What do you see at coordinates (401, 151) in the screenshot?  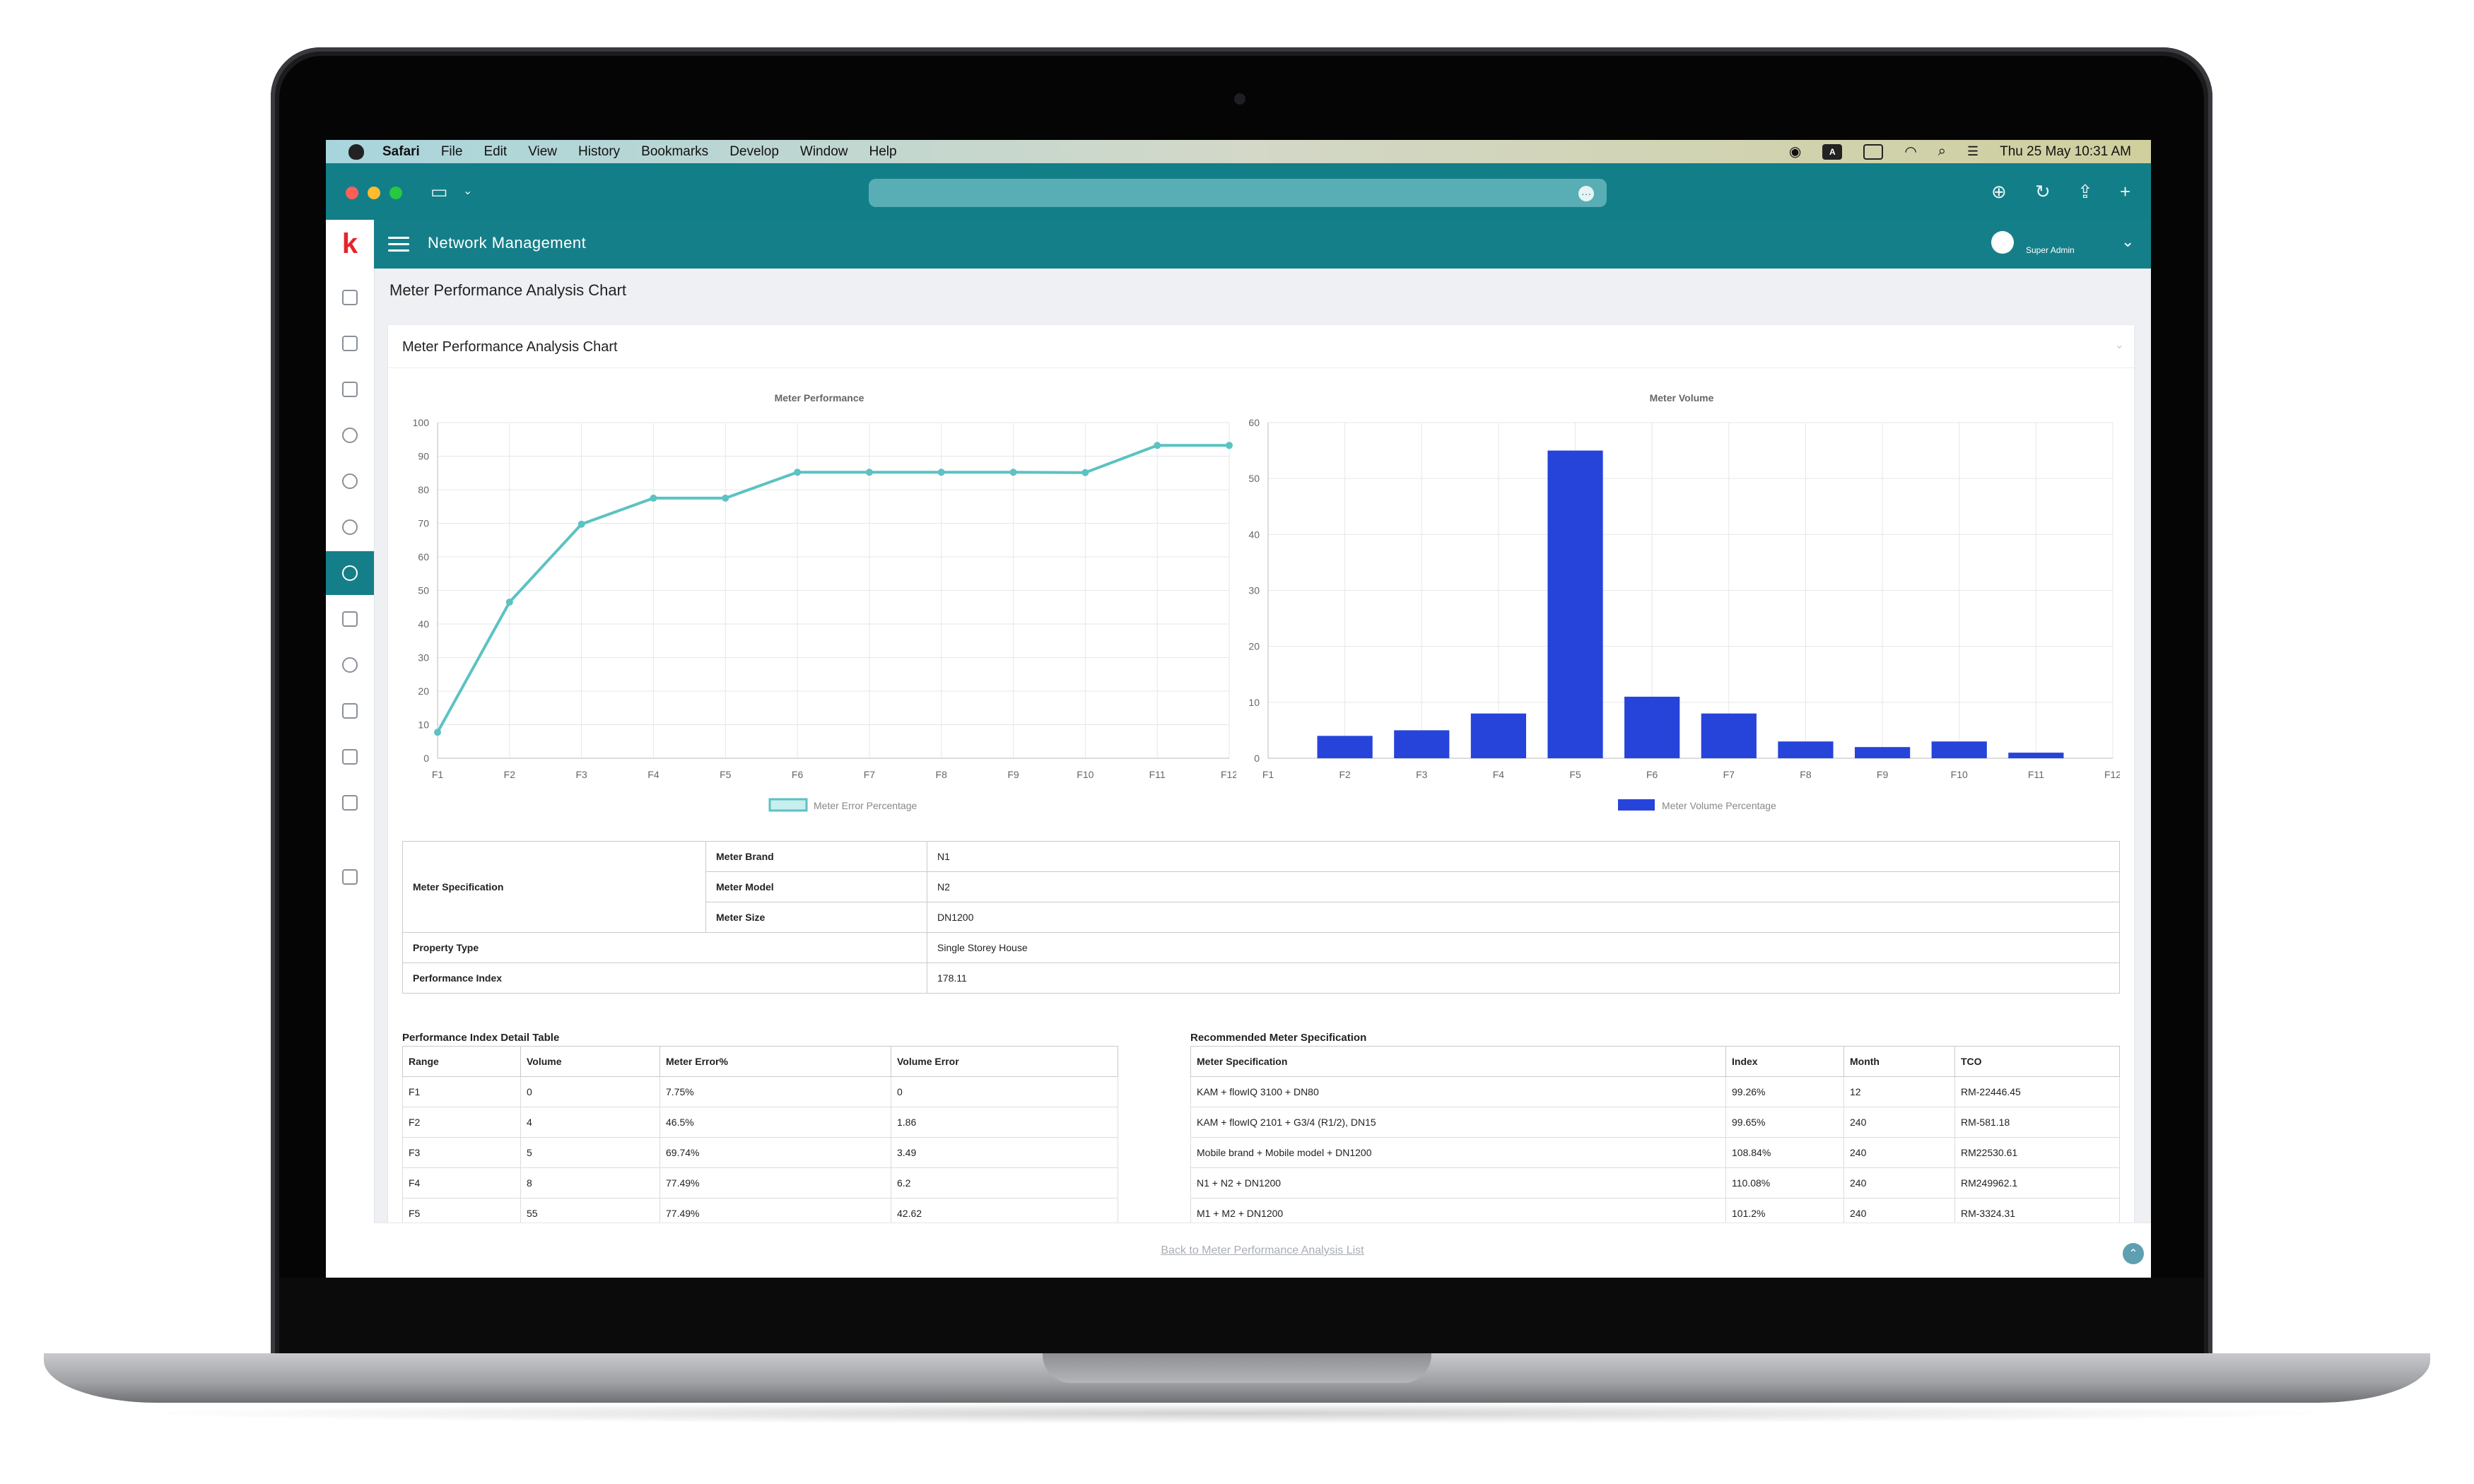 I see `menu-app-name: Safari` at bounding box center [401, 151].